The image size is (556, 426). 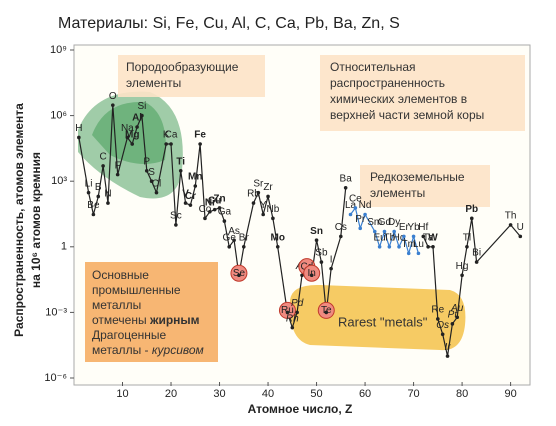 What do you see at coordinates (107, 194) in the screenshot?
I see `point-label: N` at bounding box center [107, 194].